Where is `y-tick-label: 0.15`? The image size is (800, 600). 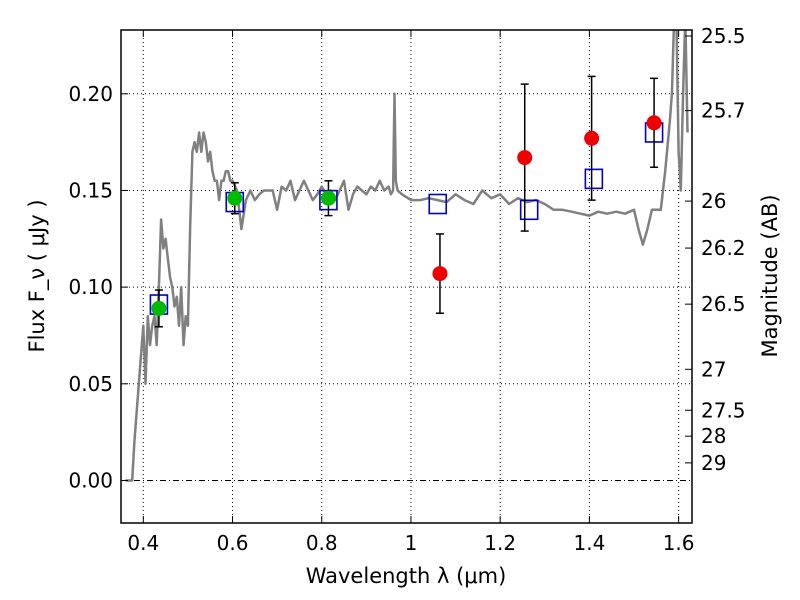 y-tick-label: 0.15 is located at coordinates (90, 190).